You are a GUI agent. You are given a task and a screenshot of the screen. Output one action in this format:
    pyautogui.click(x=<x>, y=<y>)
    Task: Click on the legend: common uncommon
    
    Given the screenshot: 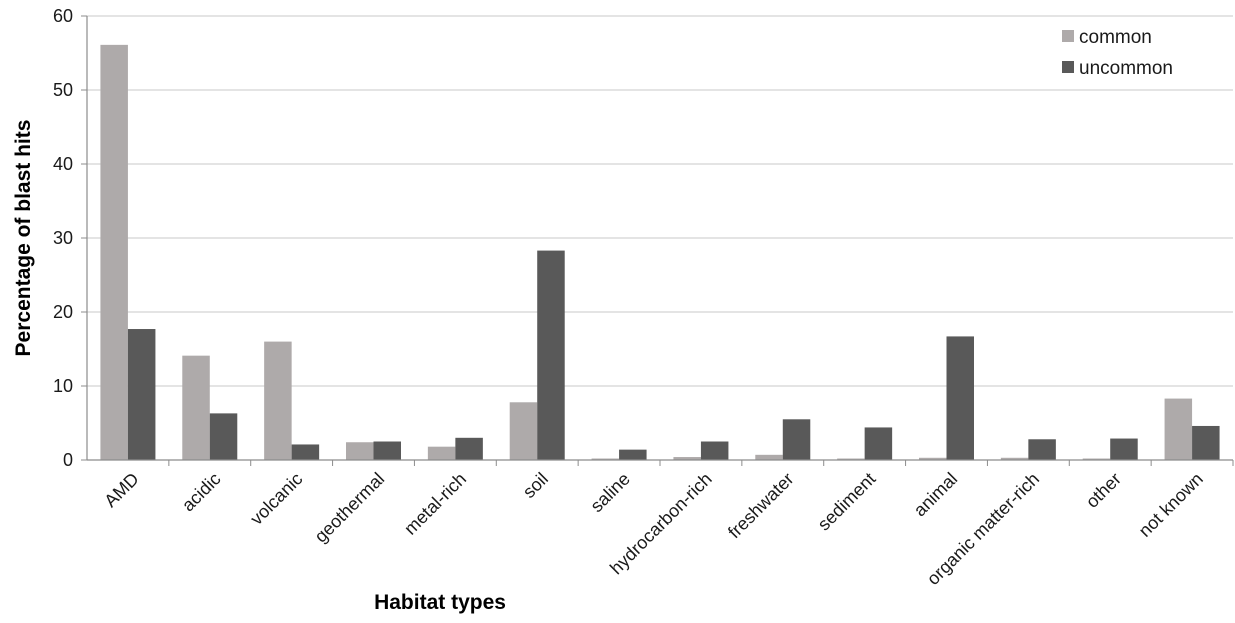 What is the action you would take?
    pyautogui.click(x=1117, y=53)
    